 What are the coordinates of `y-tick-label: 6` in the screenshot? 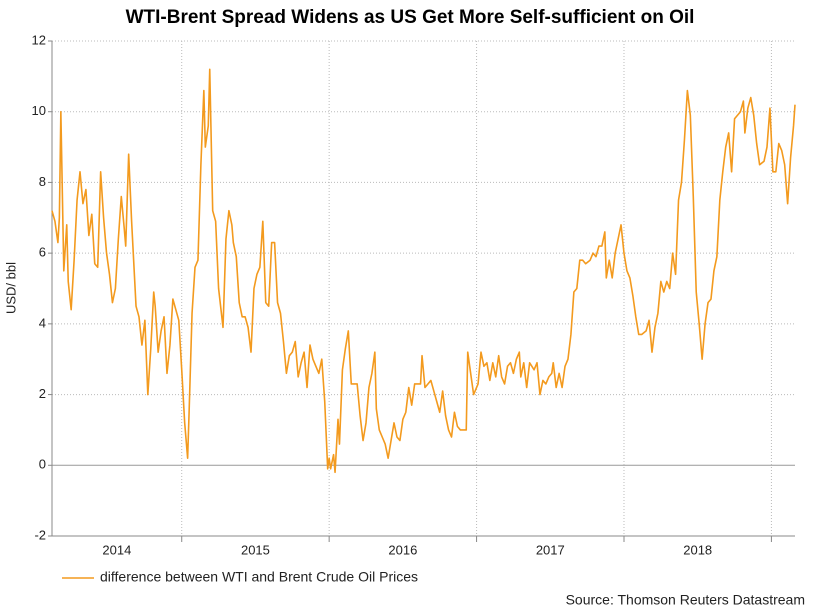 It's located at (42, 252).